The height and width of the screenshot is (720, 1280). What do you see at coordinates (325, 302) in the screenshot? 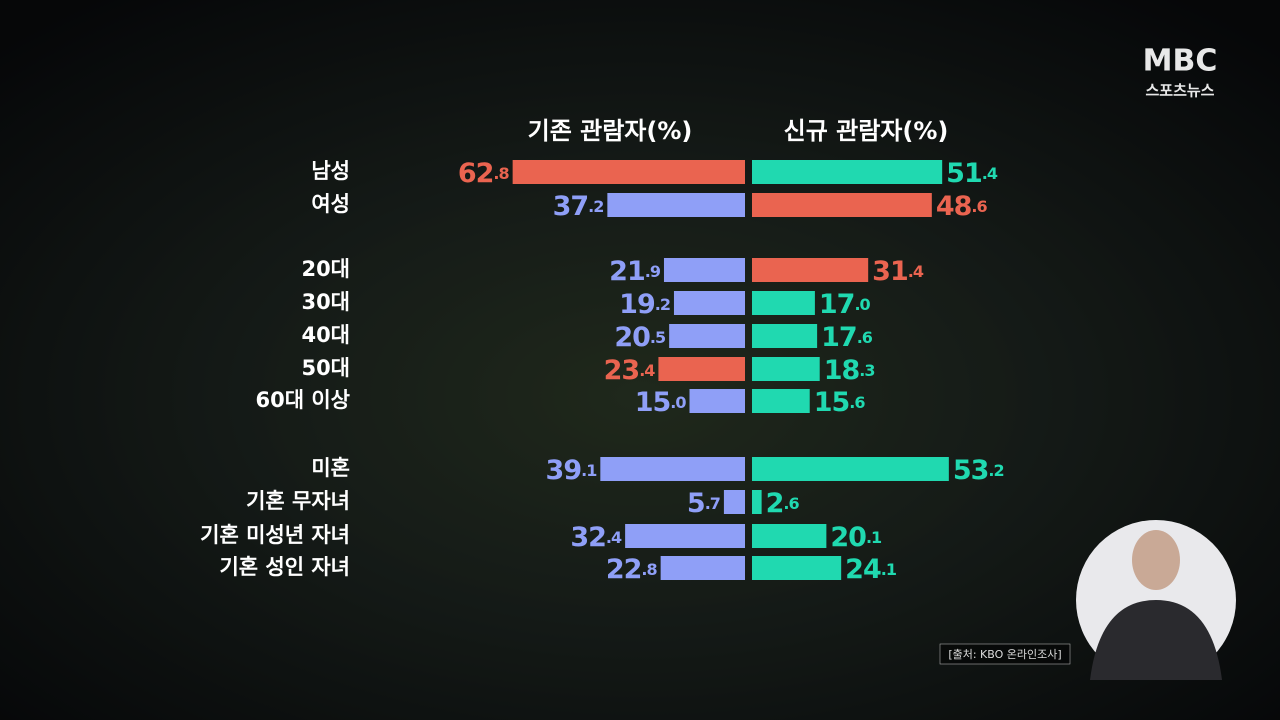
I see `category-label: 30대` at bounding box center [325, 302].